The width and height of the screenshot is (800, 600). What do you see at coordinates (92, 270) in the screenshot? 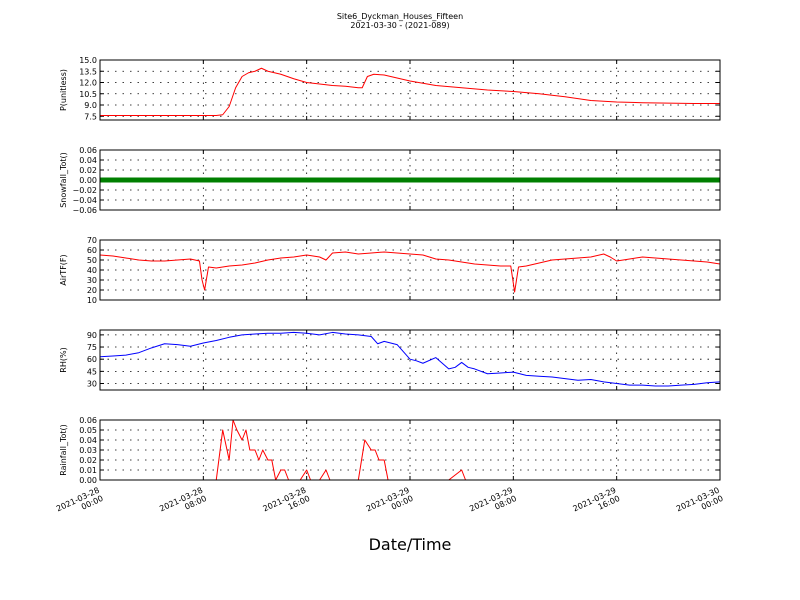
I see `y-tick-label: 40` at bounding box center [92, 270].